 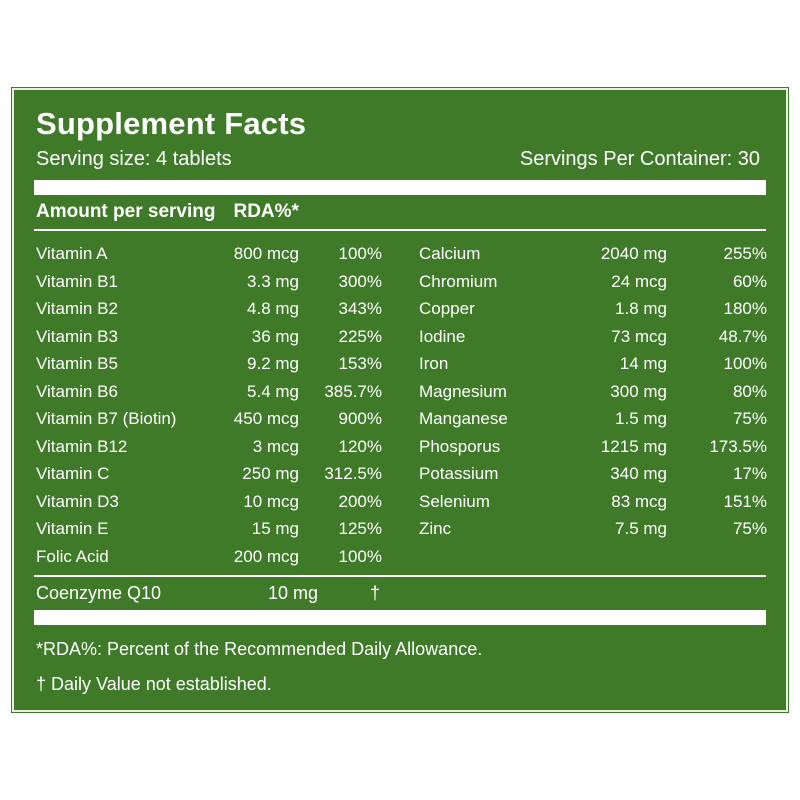 I want to click on coq10-mark: †, so click(x=375, y=593).